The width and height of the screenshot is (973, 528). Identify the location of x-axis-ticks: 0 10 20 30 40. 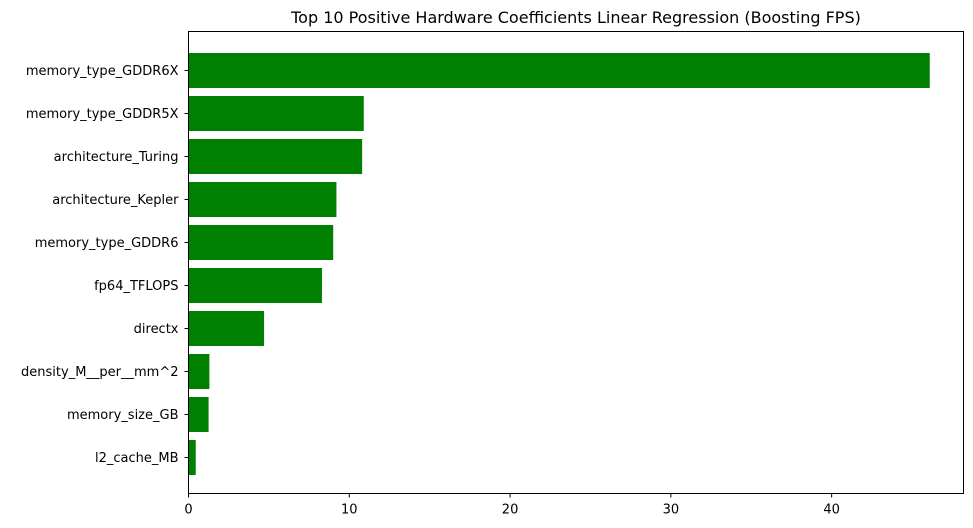
(512, 505).